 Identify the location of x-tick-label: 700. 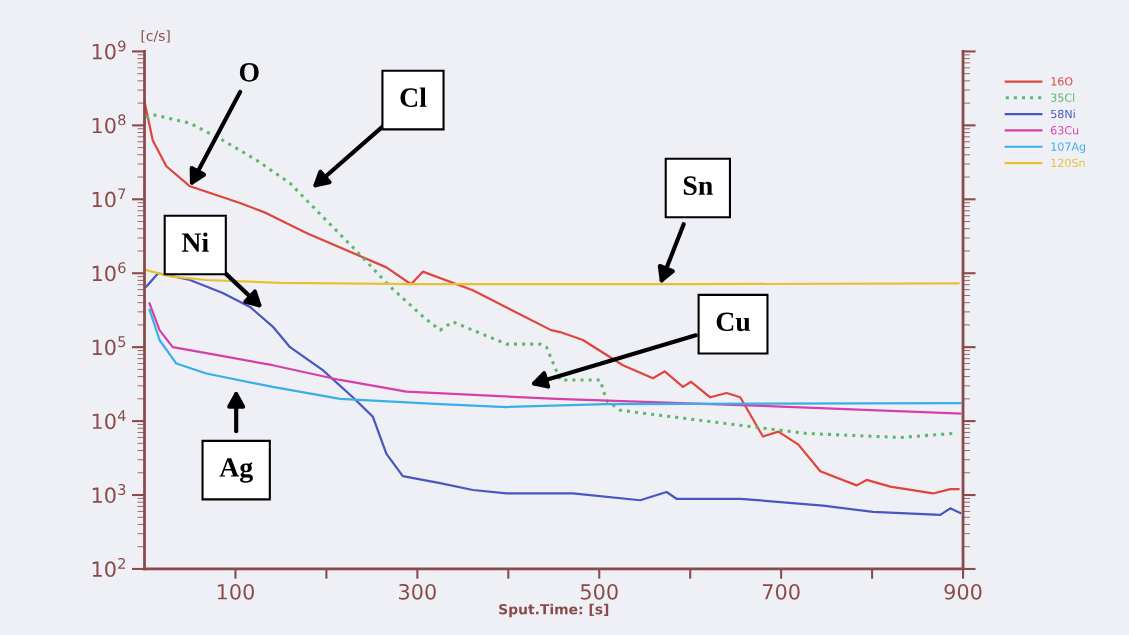
(781, 591).